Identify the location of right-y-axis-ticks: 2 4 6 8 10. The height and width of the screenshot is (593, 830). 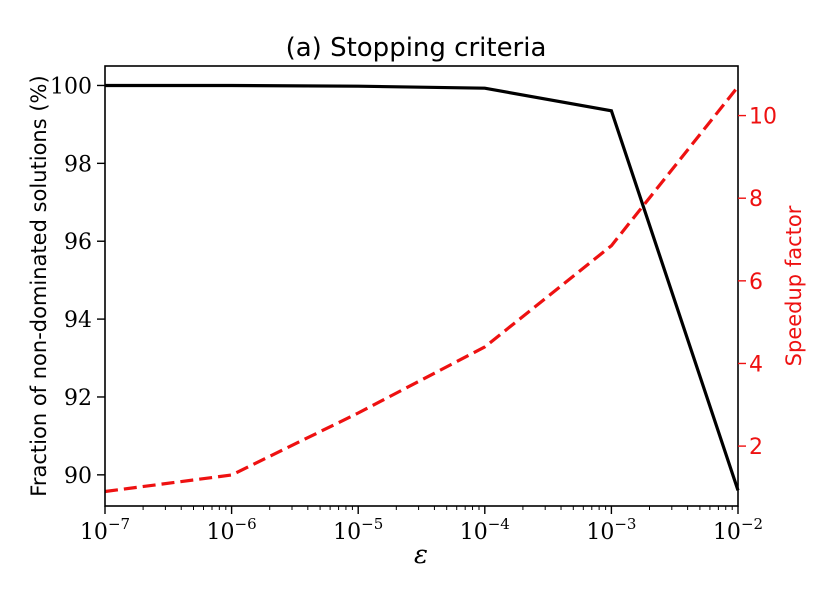
(757, 282).